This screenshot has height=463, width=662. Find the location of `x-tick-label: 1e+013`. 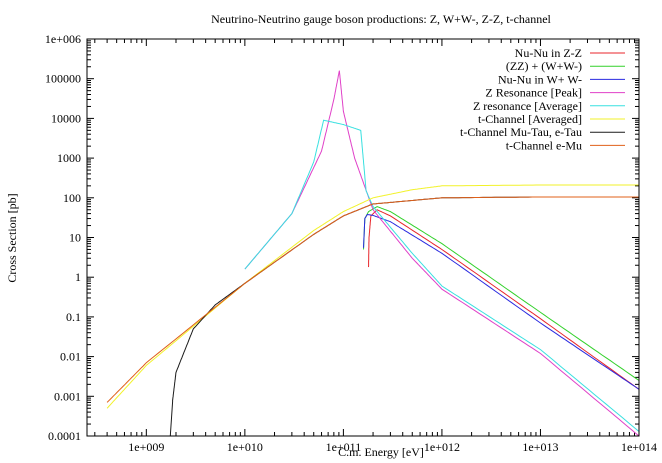

x-tick-label: 1e+013 is located at coordinates (540, 447).